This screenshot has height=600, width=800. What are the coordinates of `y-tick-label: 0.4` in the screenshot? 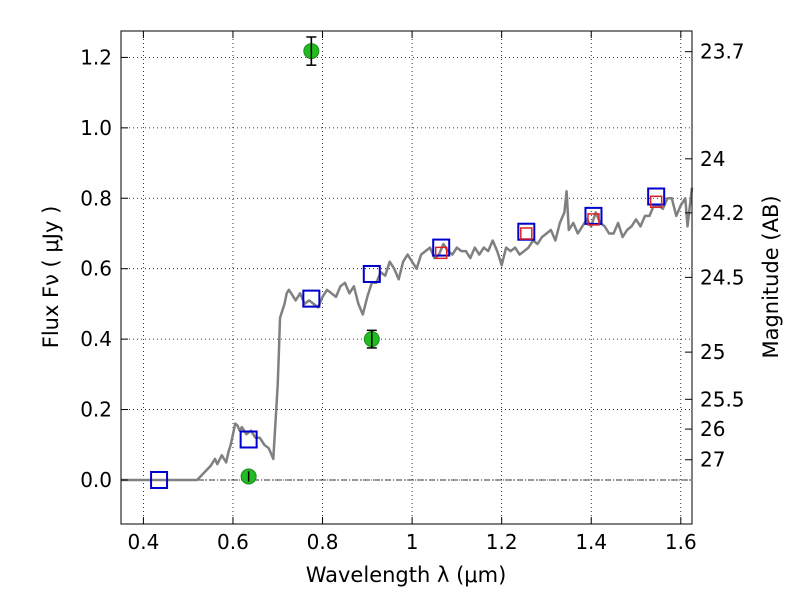 It's located at (96, 339).